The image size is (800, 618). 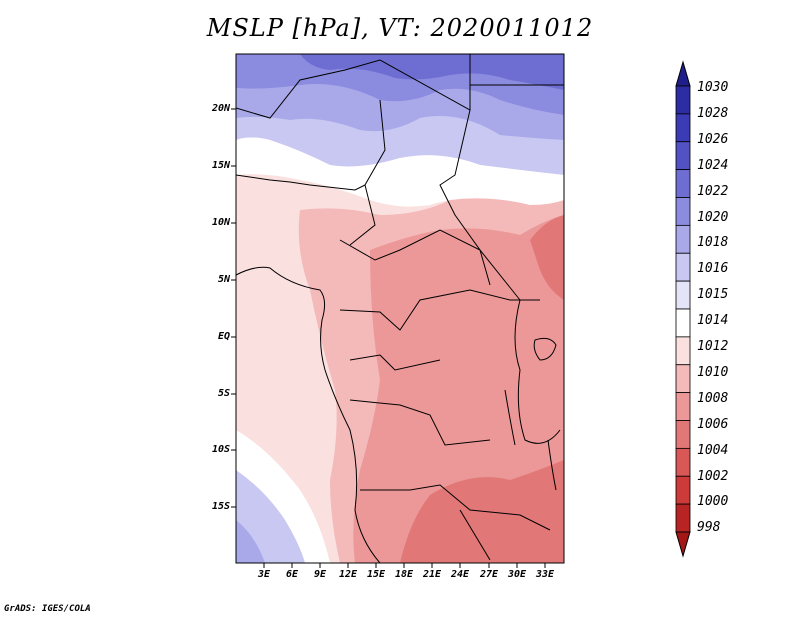 What do you see at coordinates (545, 349) in the screenshot?
I see `lake-victoria` at bounding box center [545, 349].